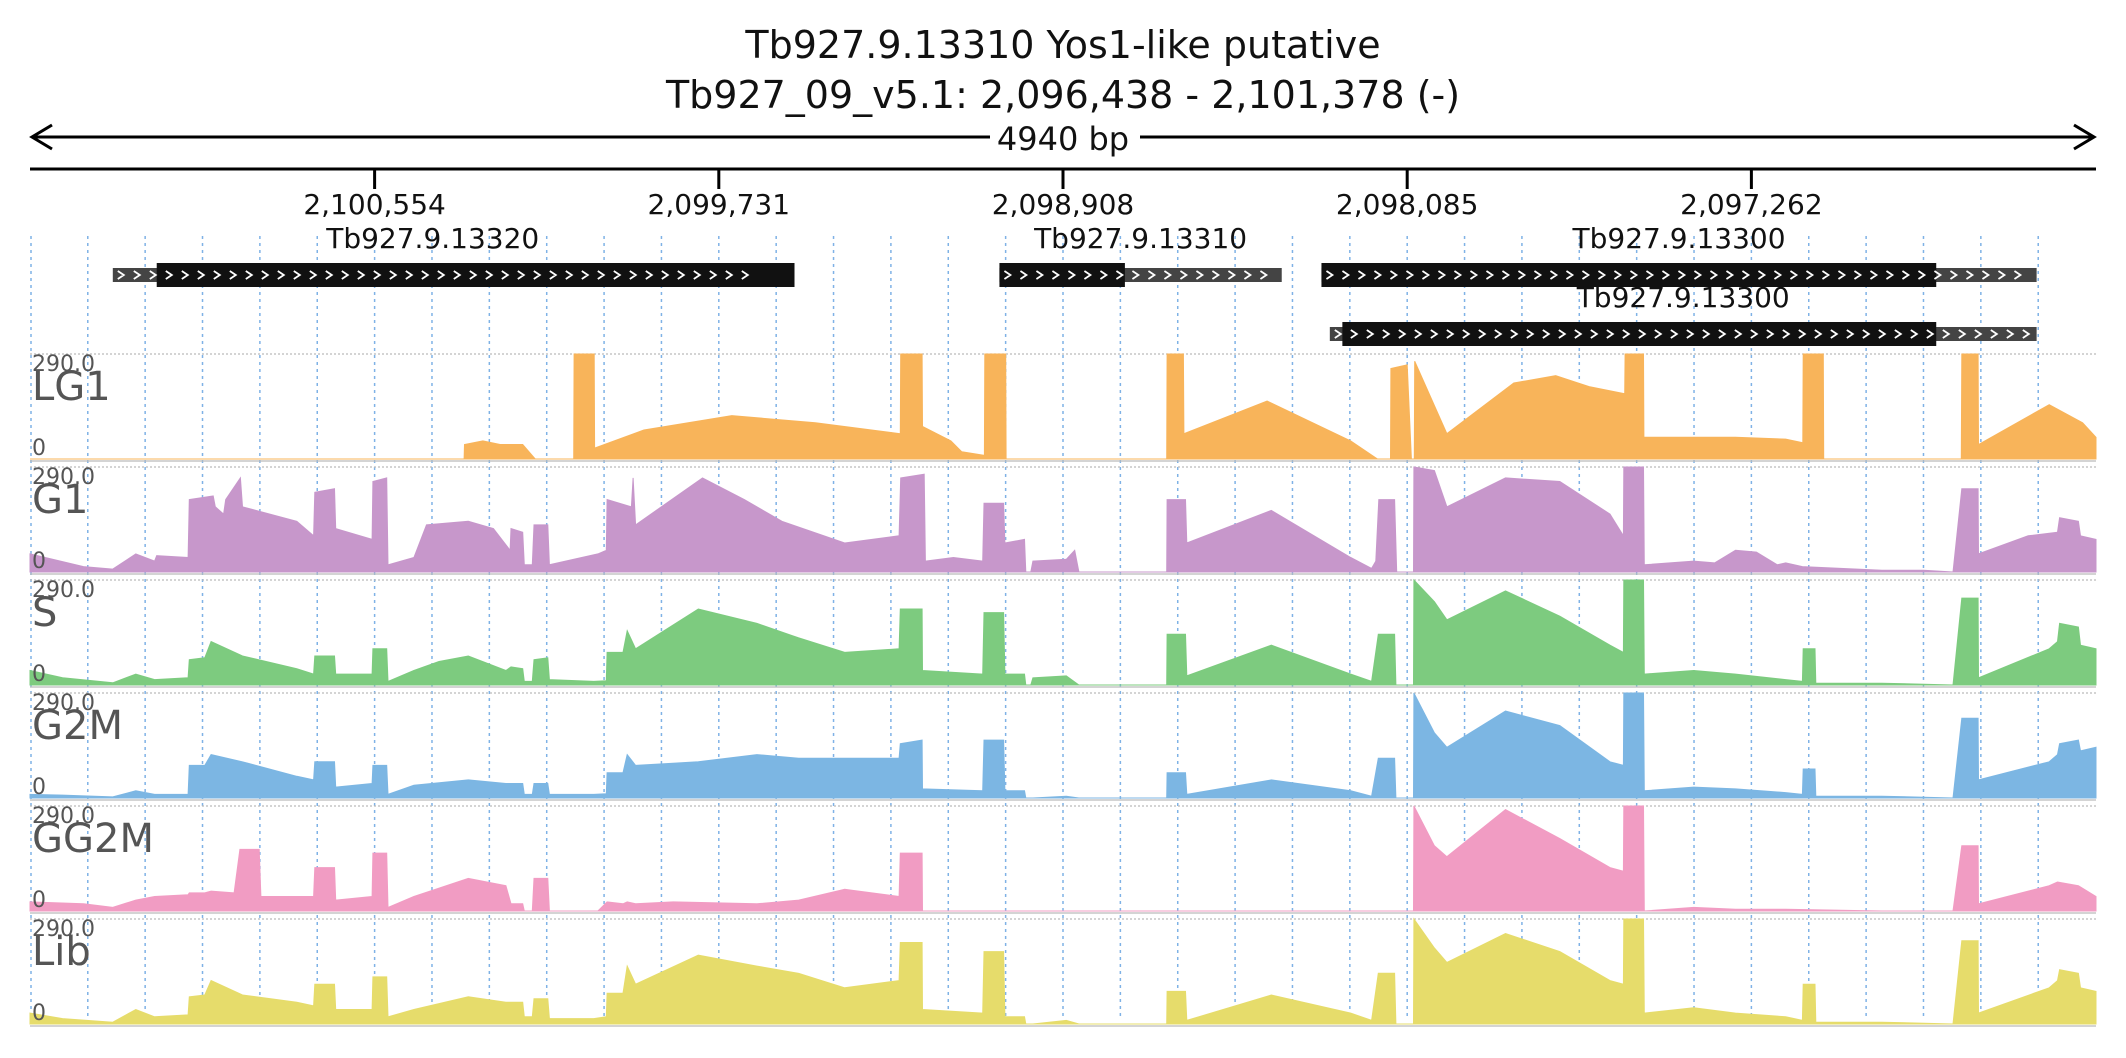 The image size is (2126, 1058). What do you see at coordinates (1062, 95) in the screenshot?
I see `chart-subtitle: Tb927_09_v5.1: 2,096,438 - 2,101,378 (-)` at bounding box center [1062, 95].